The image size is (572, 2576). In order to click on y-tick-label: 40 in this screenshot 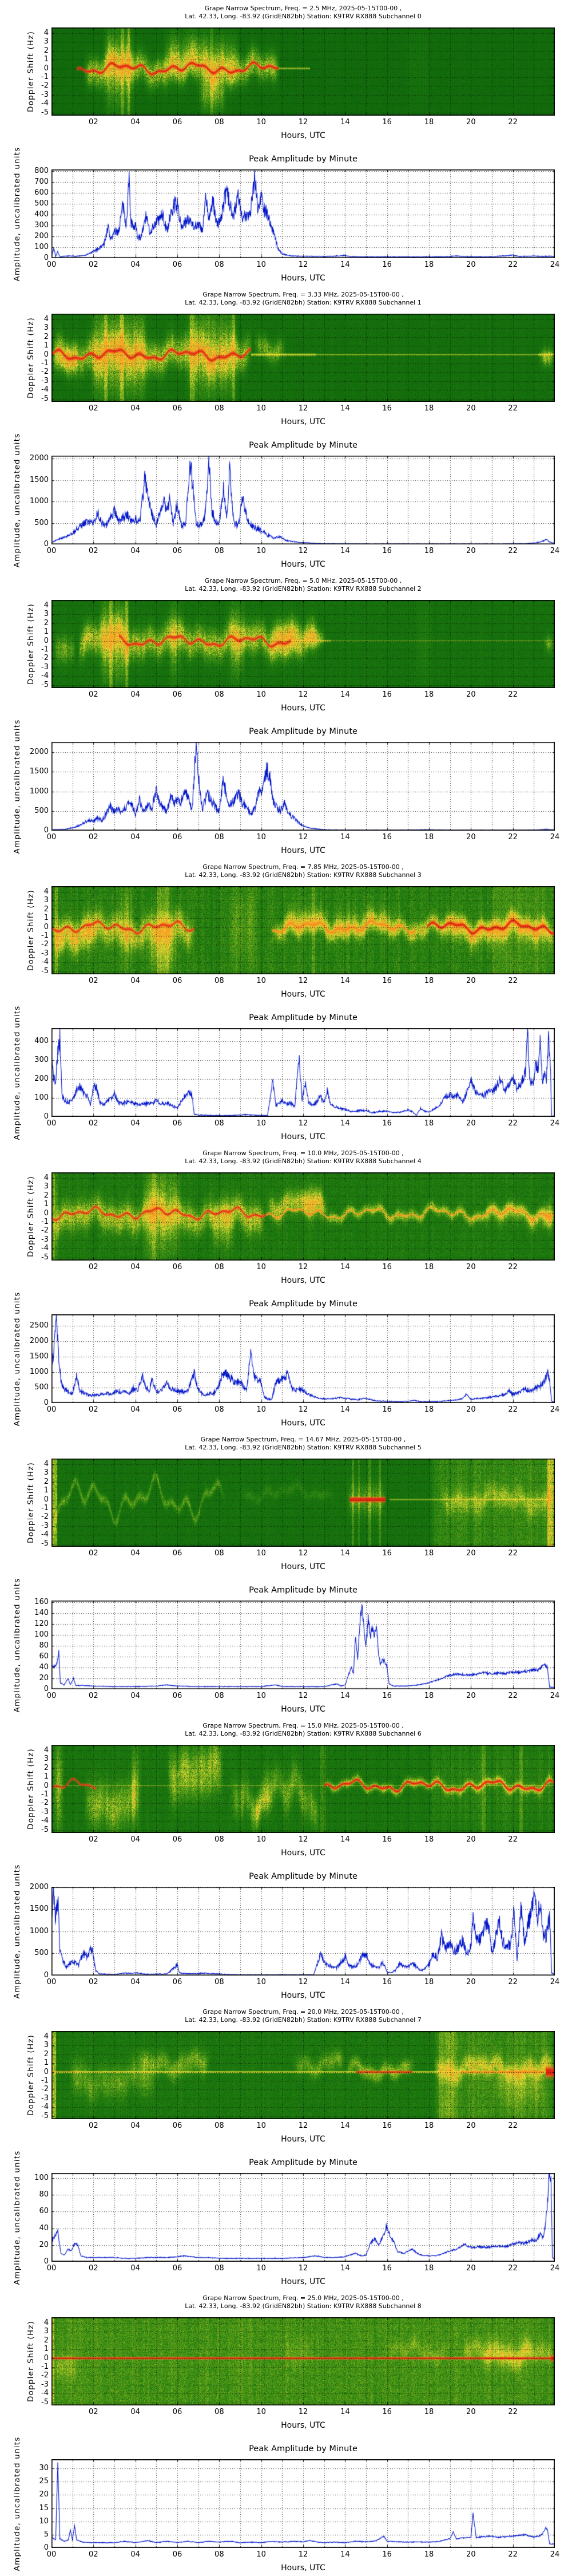, I will do `click(44, 2228)`.